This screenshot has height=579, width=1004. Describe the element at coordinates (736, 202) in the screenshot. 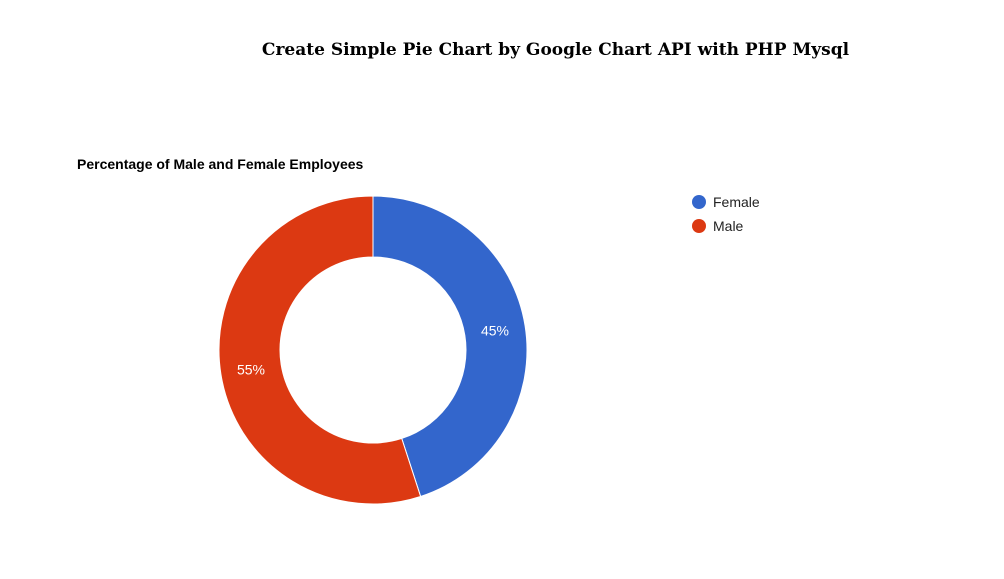

I see `legend-label-female: Female` at that location.